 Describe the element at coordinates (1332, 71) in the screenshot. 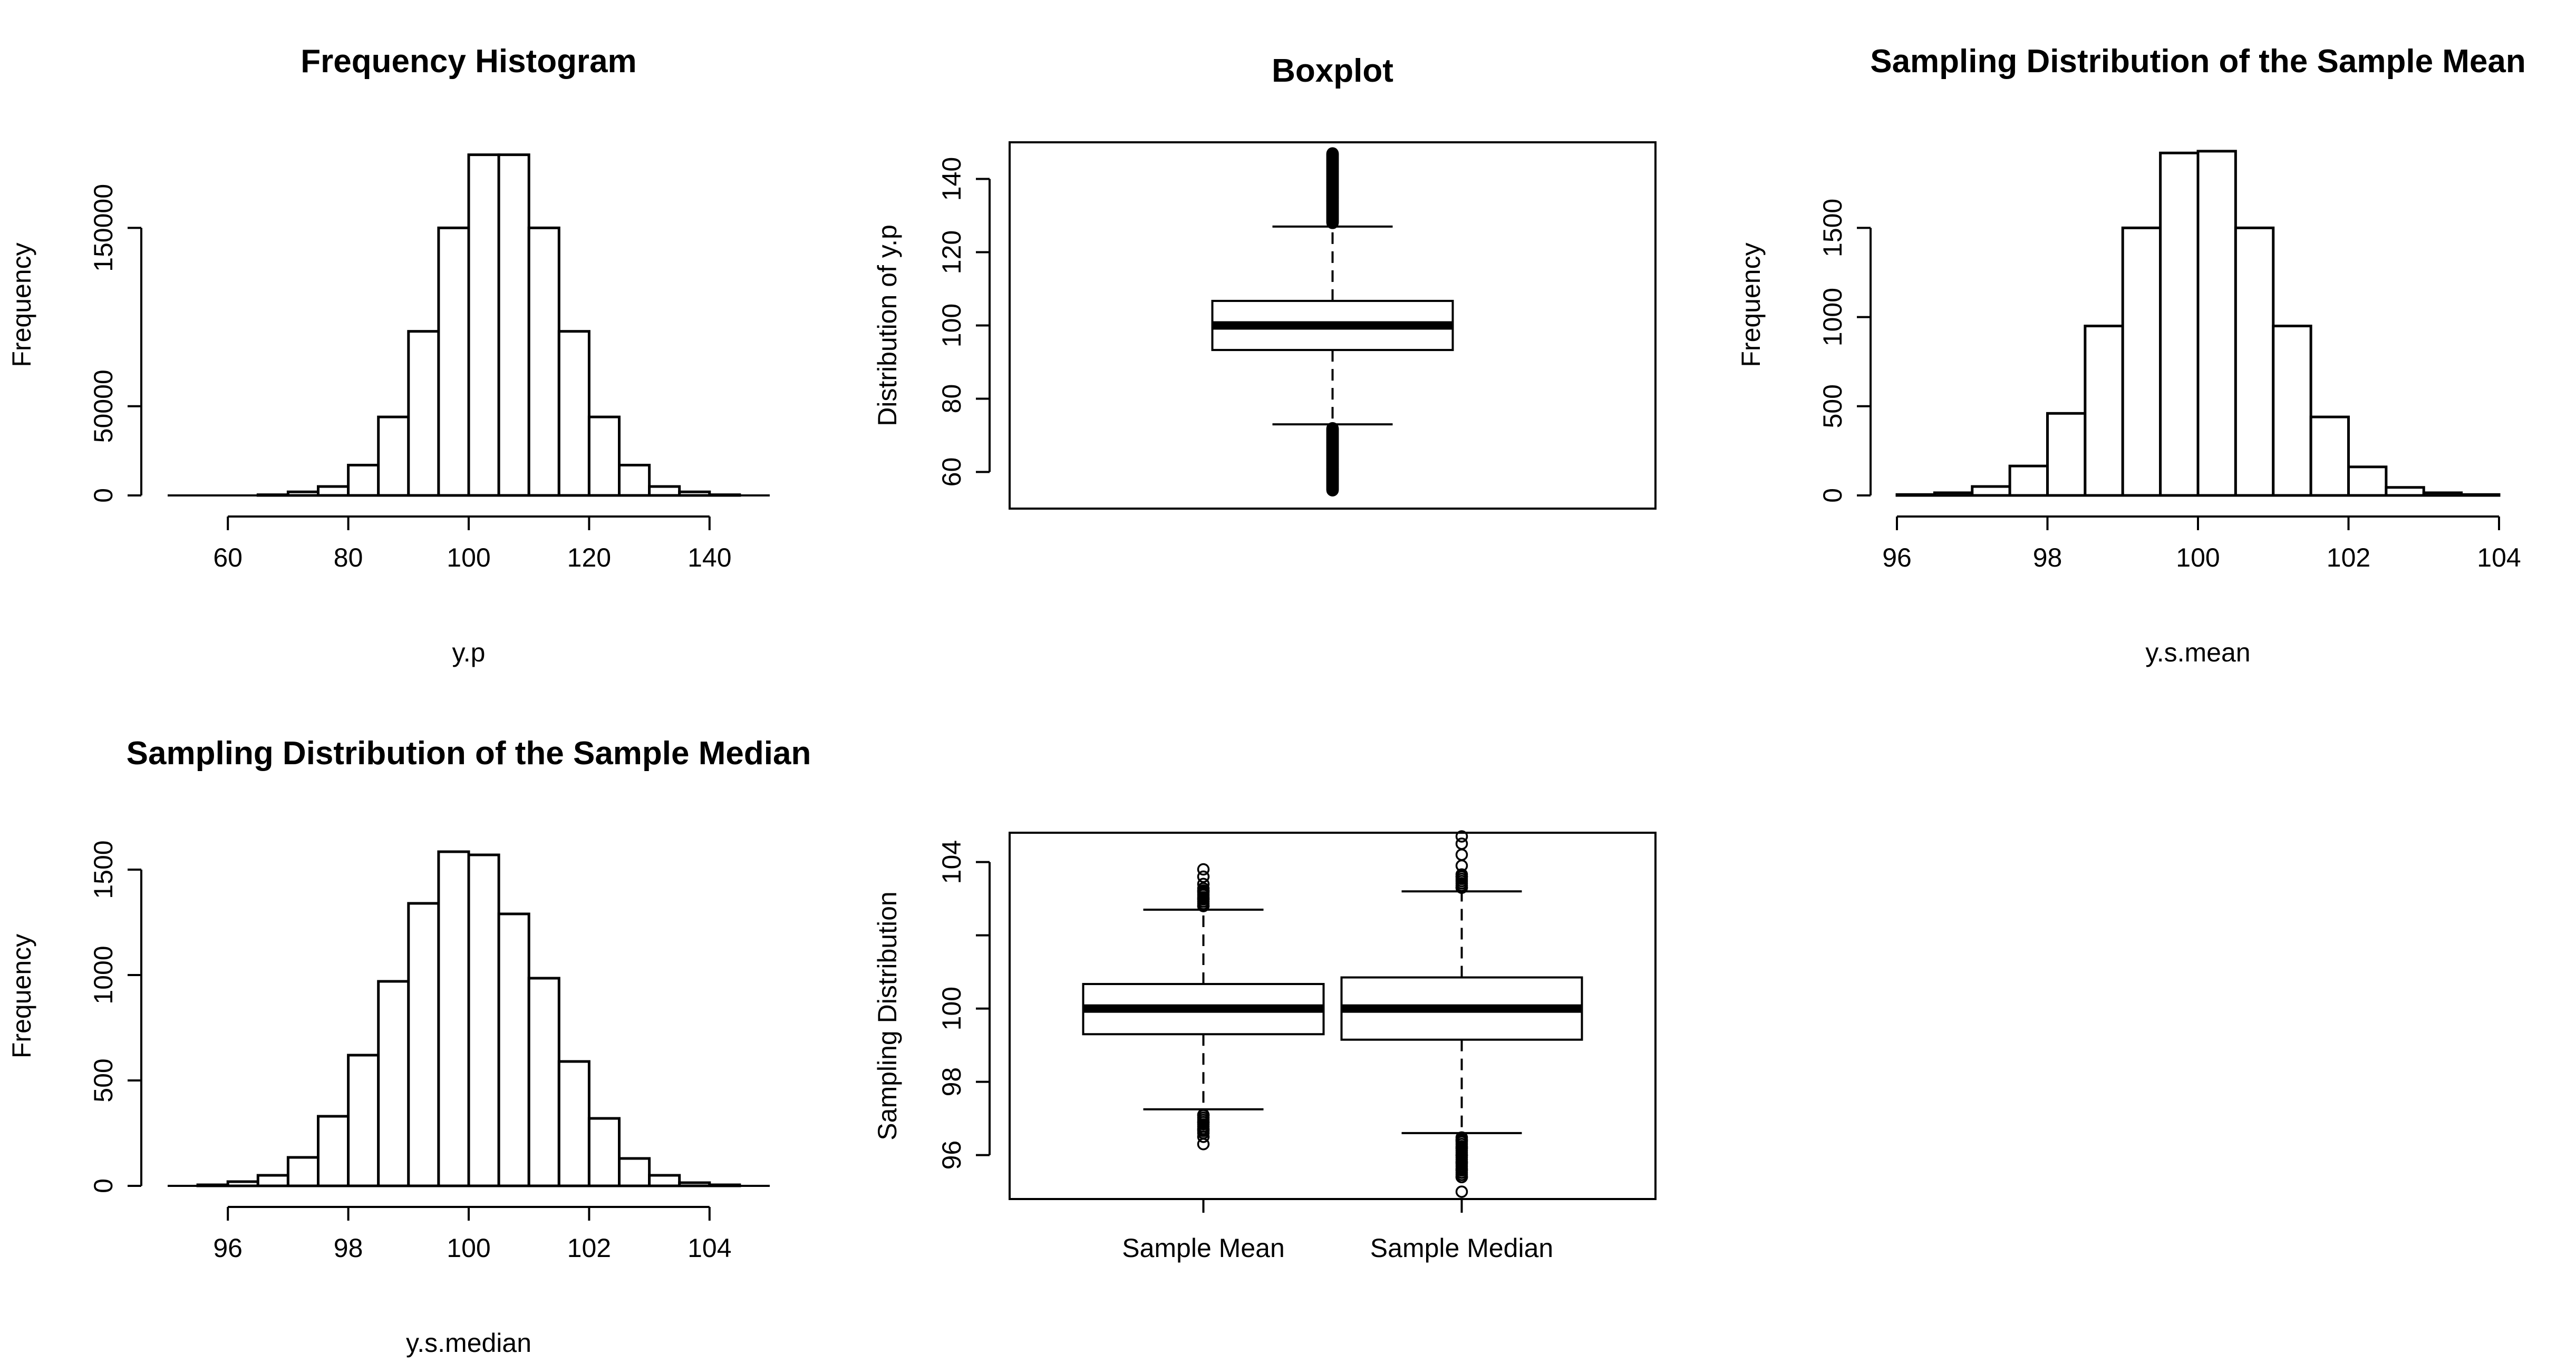

I see `chart-title: Boxplot` at that location.